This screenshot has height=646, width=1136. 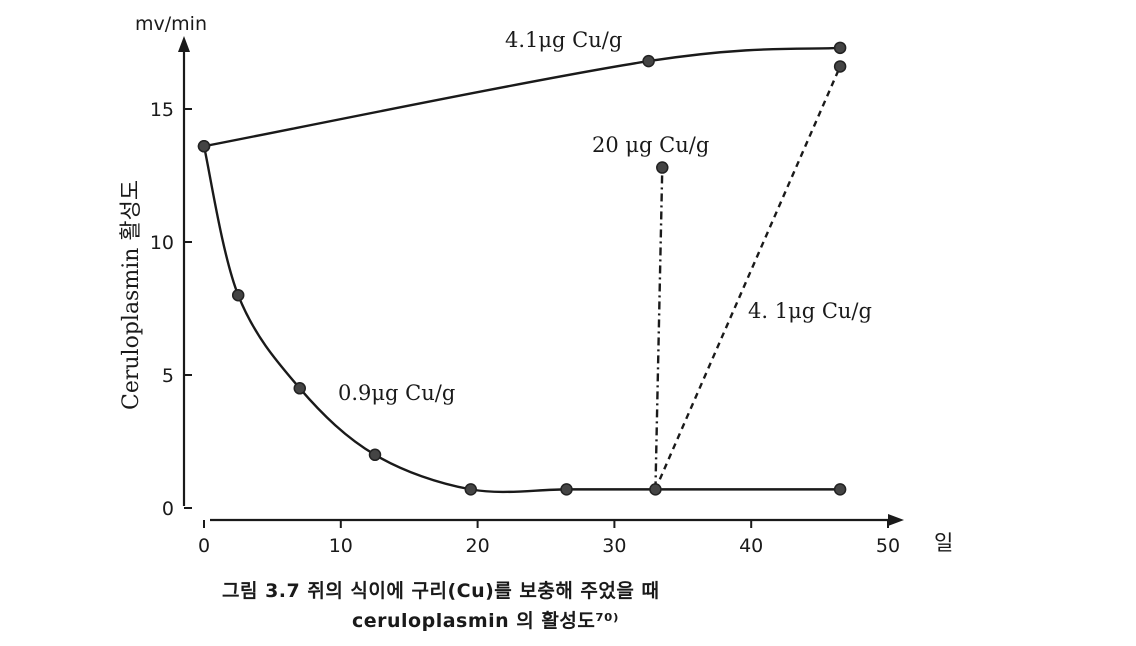 I want to click on x-tick-label: 0, so click(x=204, y=546).